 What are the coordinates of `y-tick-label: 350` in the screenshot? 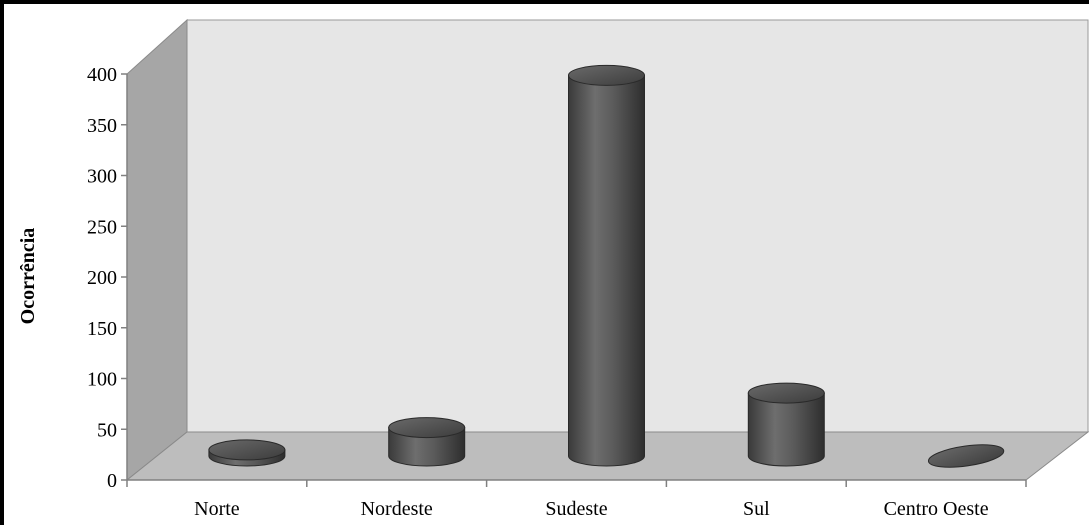 It's located at (102, 126).